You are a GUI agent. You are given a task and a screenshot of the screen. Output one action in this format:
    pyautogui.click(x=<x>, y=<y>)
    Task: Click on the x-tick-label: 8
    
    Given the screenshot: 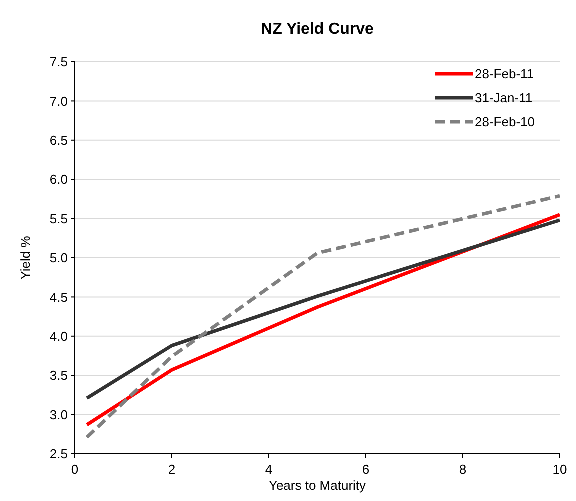 What is the action you would take?
    pyautogui.click(x=463, y=469)
    